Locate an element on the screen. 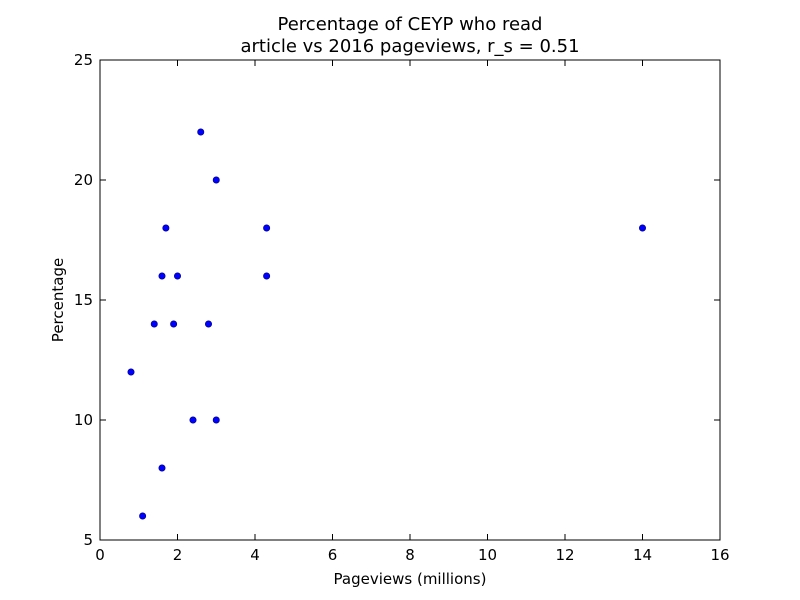 The width and height of the screenshot is (800, 600). x-tick-label: 10 is located at coordinates (487, 555).